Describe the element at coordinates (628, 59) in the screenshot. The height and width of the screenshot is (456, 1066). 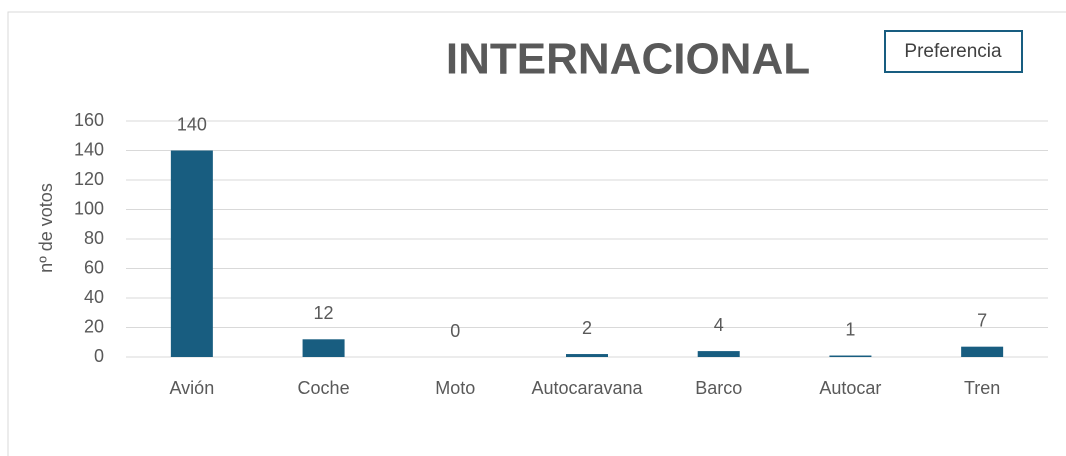
I see `chart-title: INTERNACIONAL` at that location.